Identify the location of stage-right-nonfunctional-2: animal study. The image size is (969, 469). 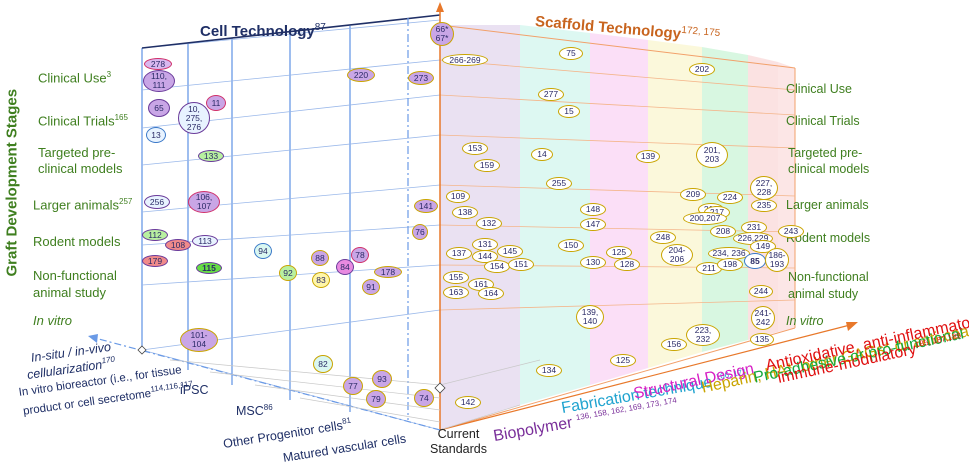
(823, 294).